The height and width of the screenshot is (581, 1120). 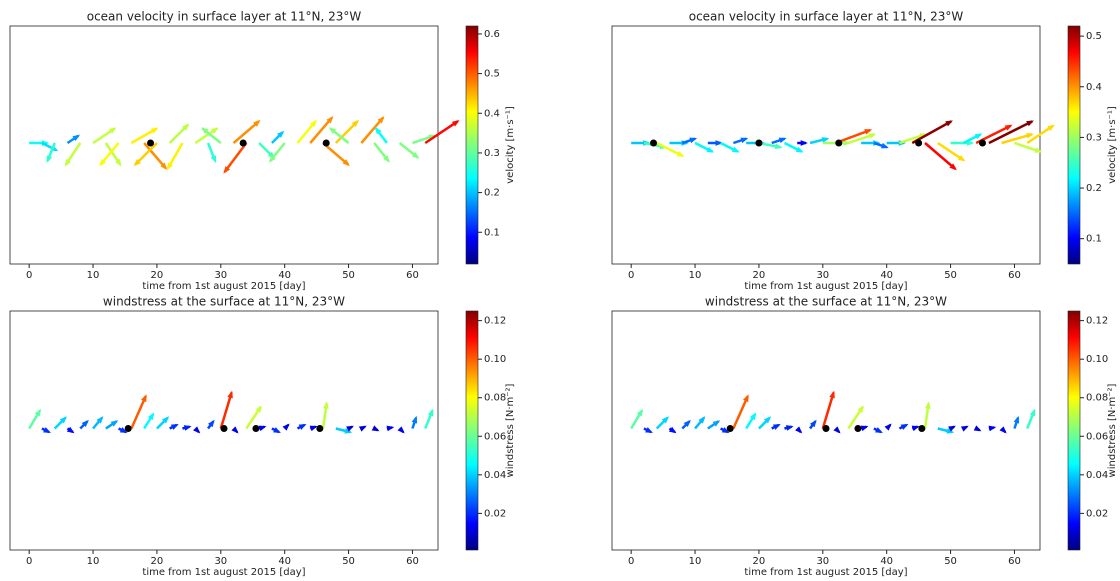 What do you see at coordinates (284, 561) in the screenshot?
I see `x-tick-label: 40` at bounding box center [284, 561].